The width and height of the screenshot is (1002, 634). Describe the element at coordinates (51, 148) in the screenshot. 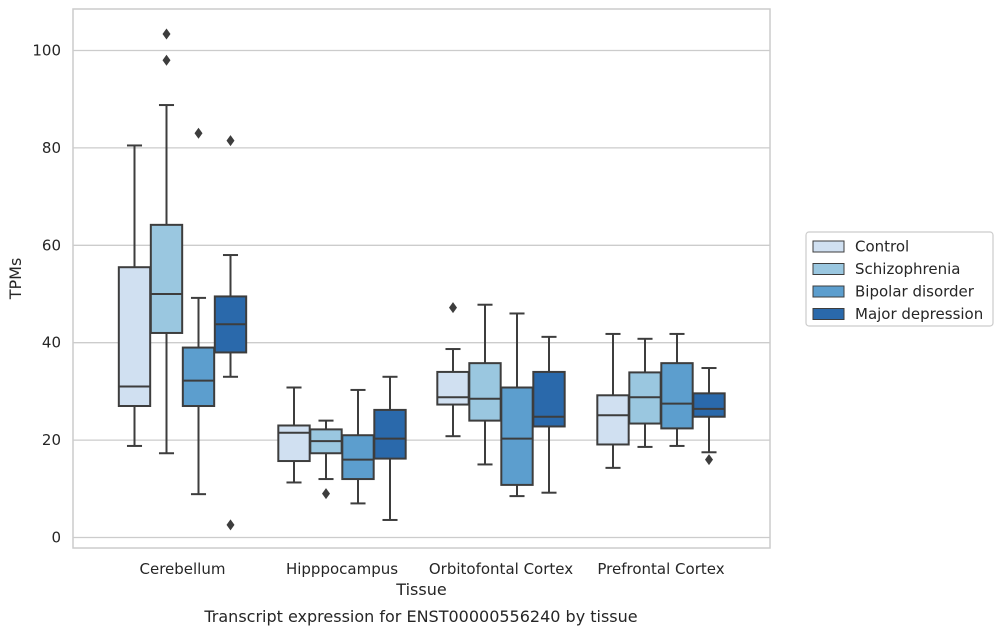

I see `y-tick-label: 80` at that location.